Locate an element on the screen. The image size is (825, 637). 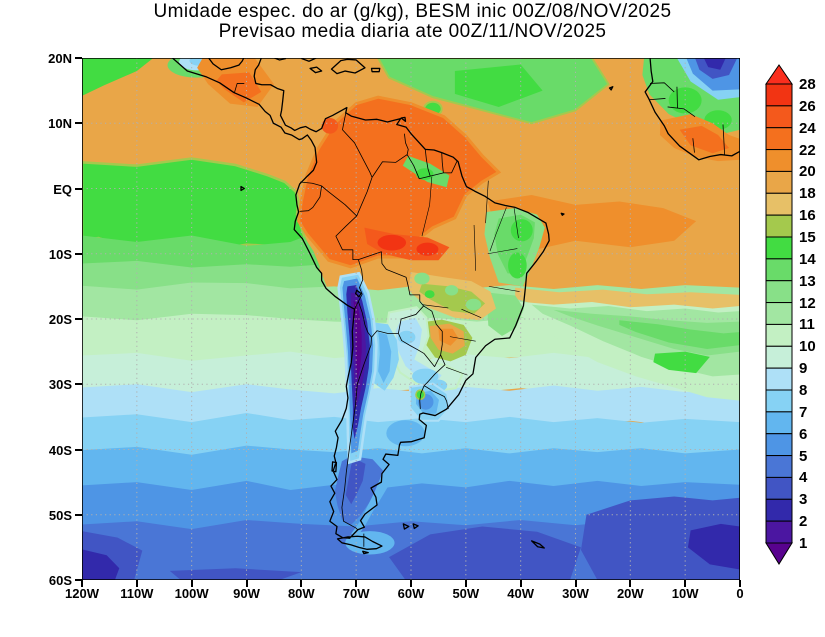
lat-label-50S: 50S is located at coordinates (60, 515).